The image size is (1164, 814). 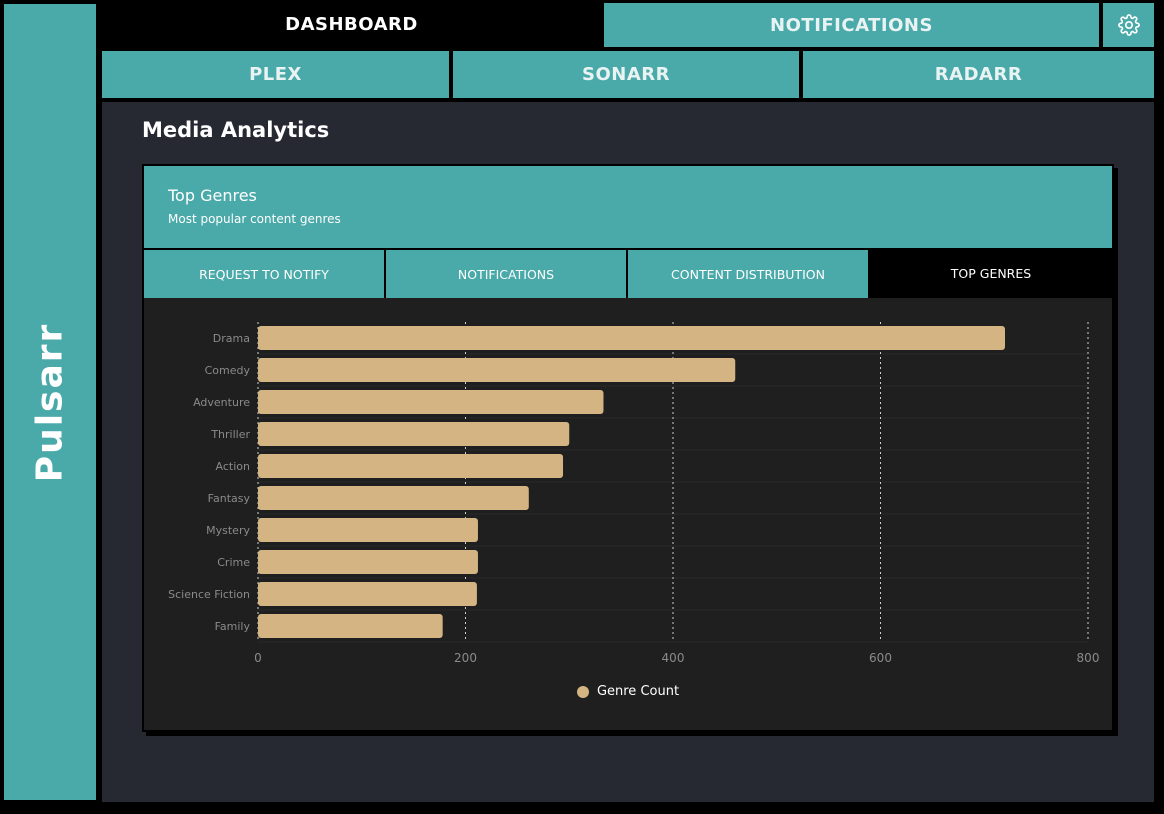 I want to click on tab-notifications-chart: NOTIFICATIONS, so click(x=507, y=273).